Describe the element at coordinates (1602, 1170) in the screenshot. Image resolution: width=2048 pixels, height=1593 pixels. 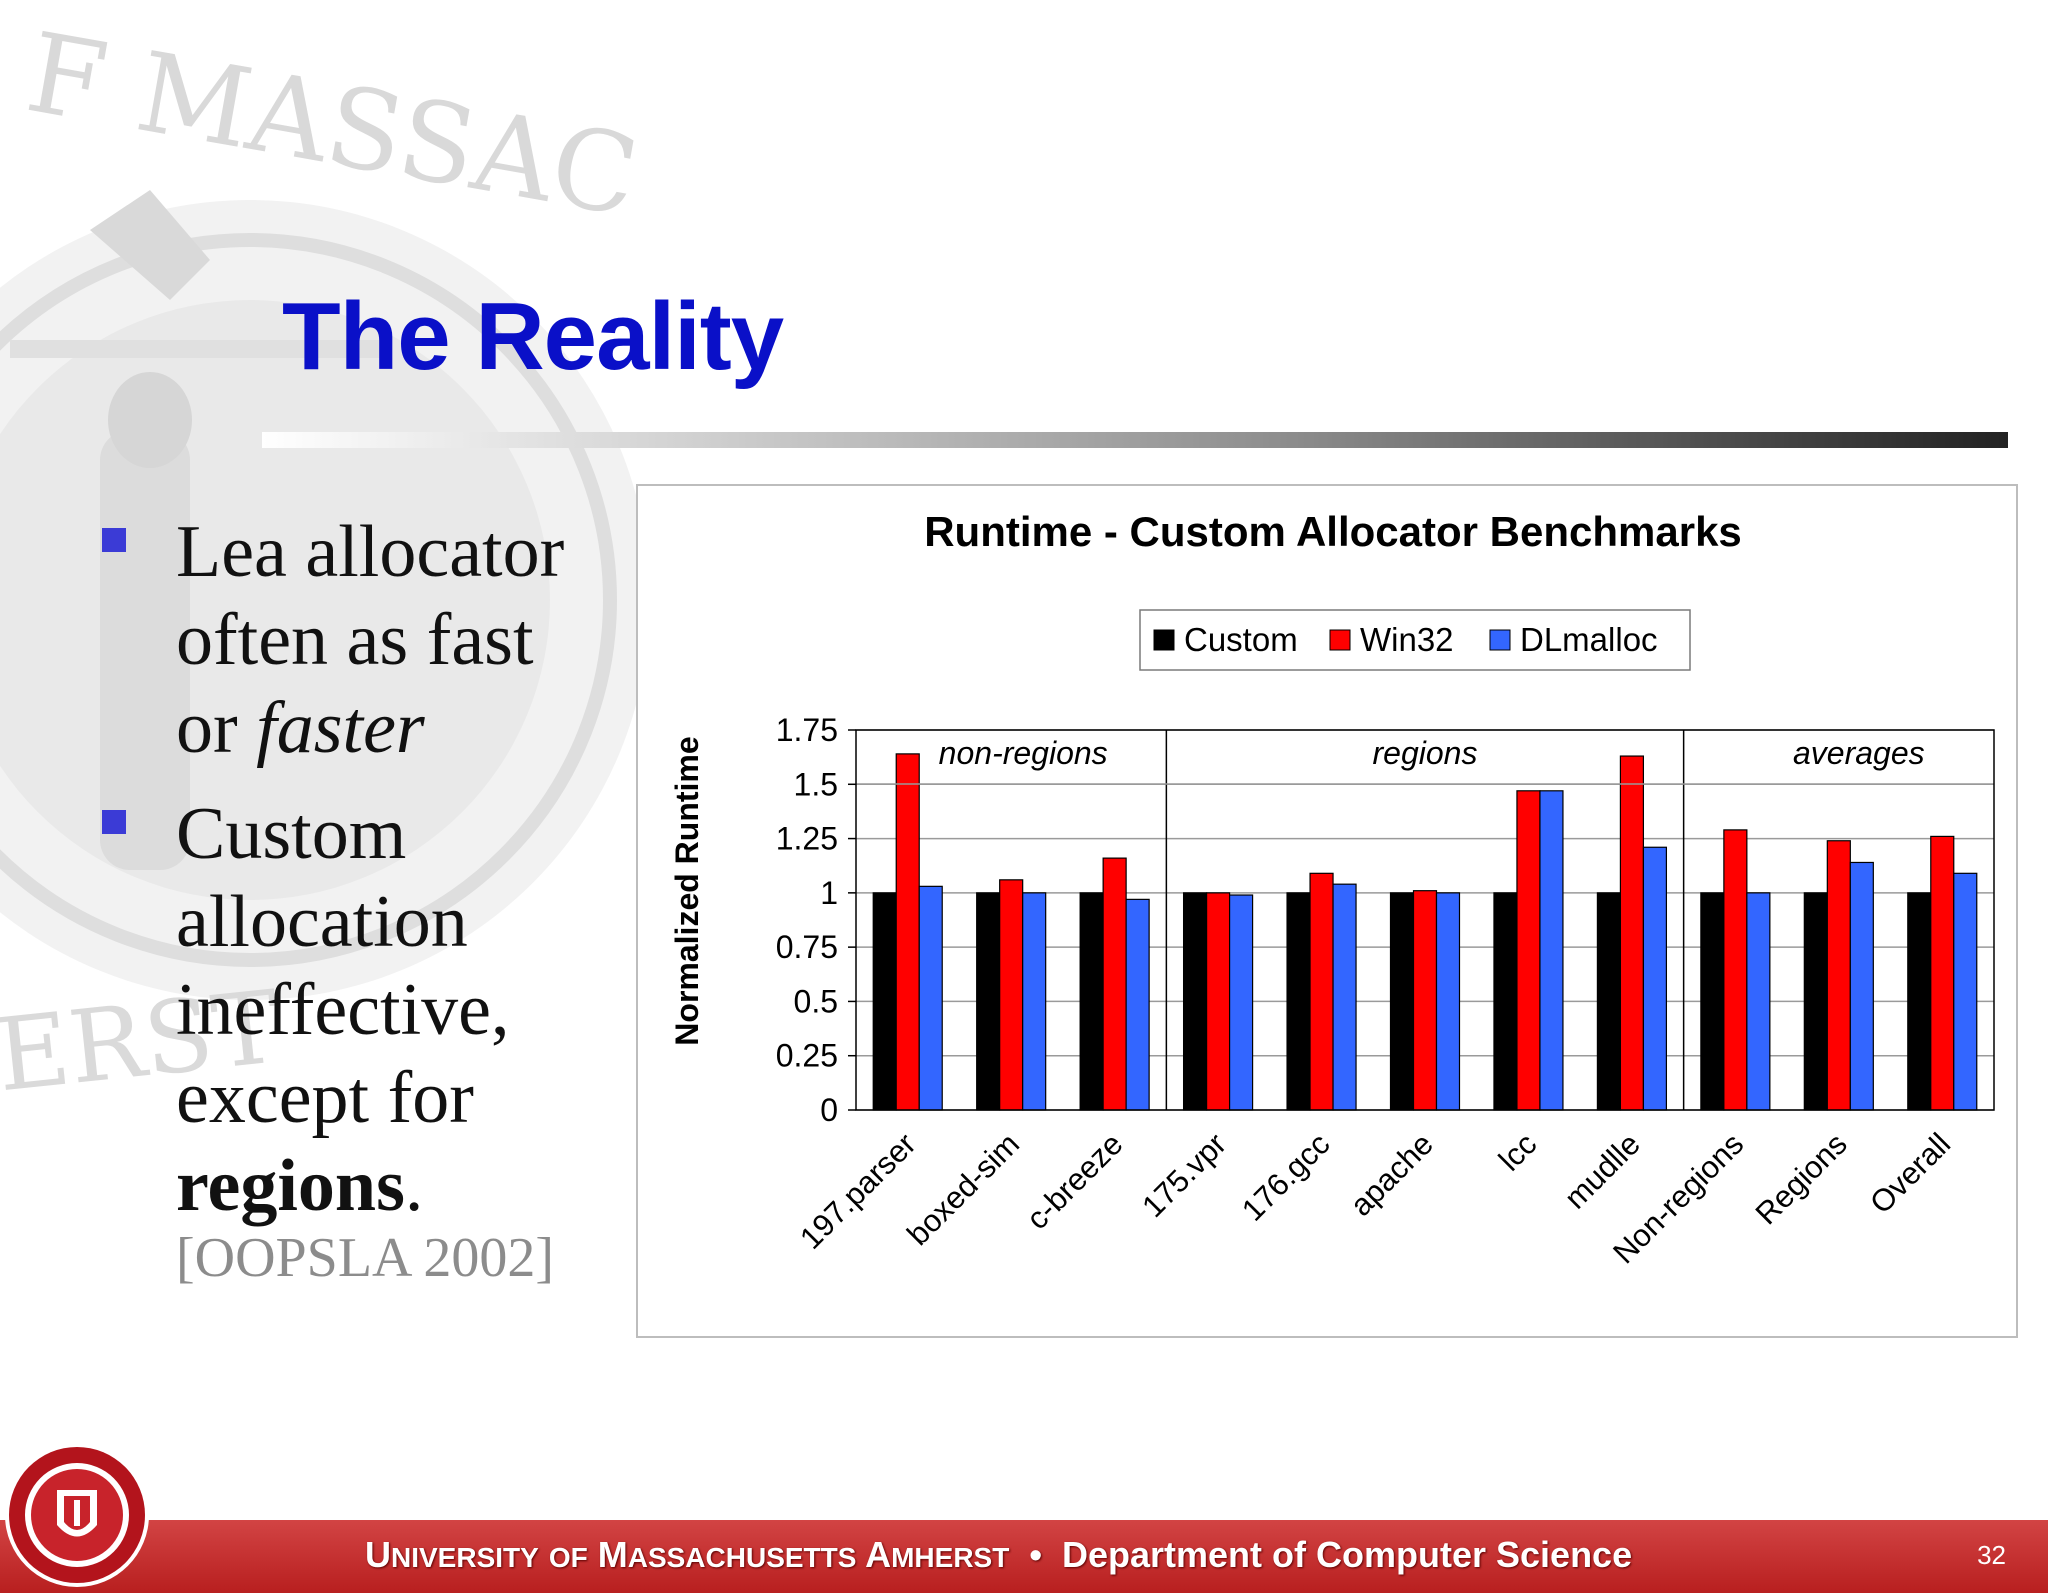
I see `x-tick-label: mudlle` at that location.